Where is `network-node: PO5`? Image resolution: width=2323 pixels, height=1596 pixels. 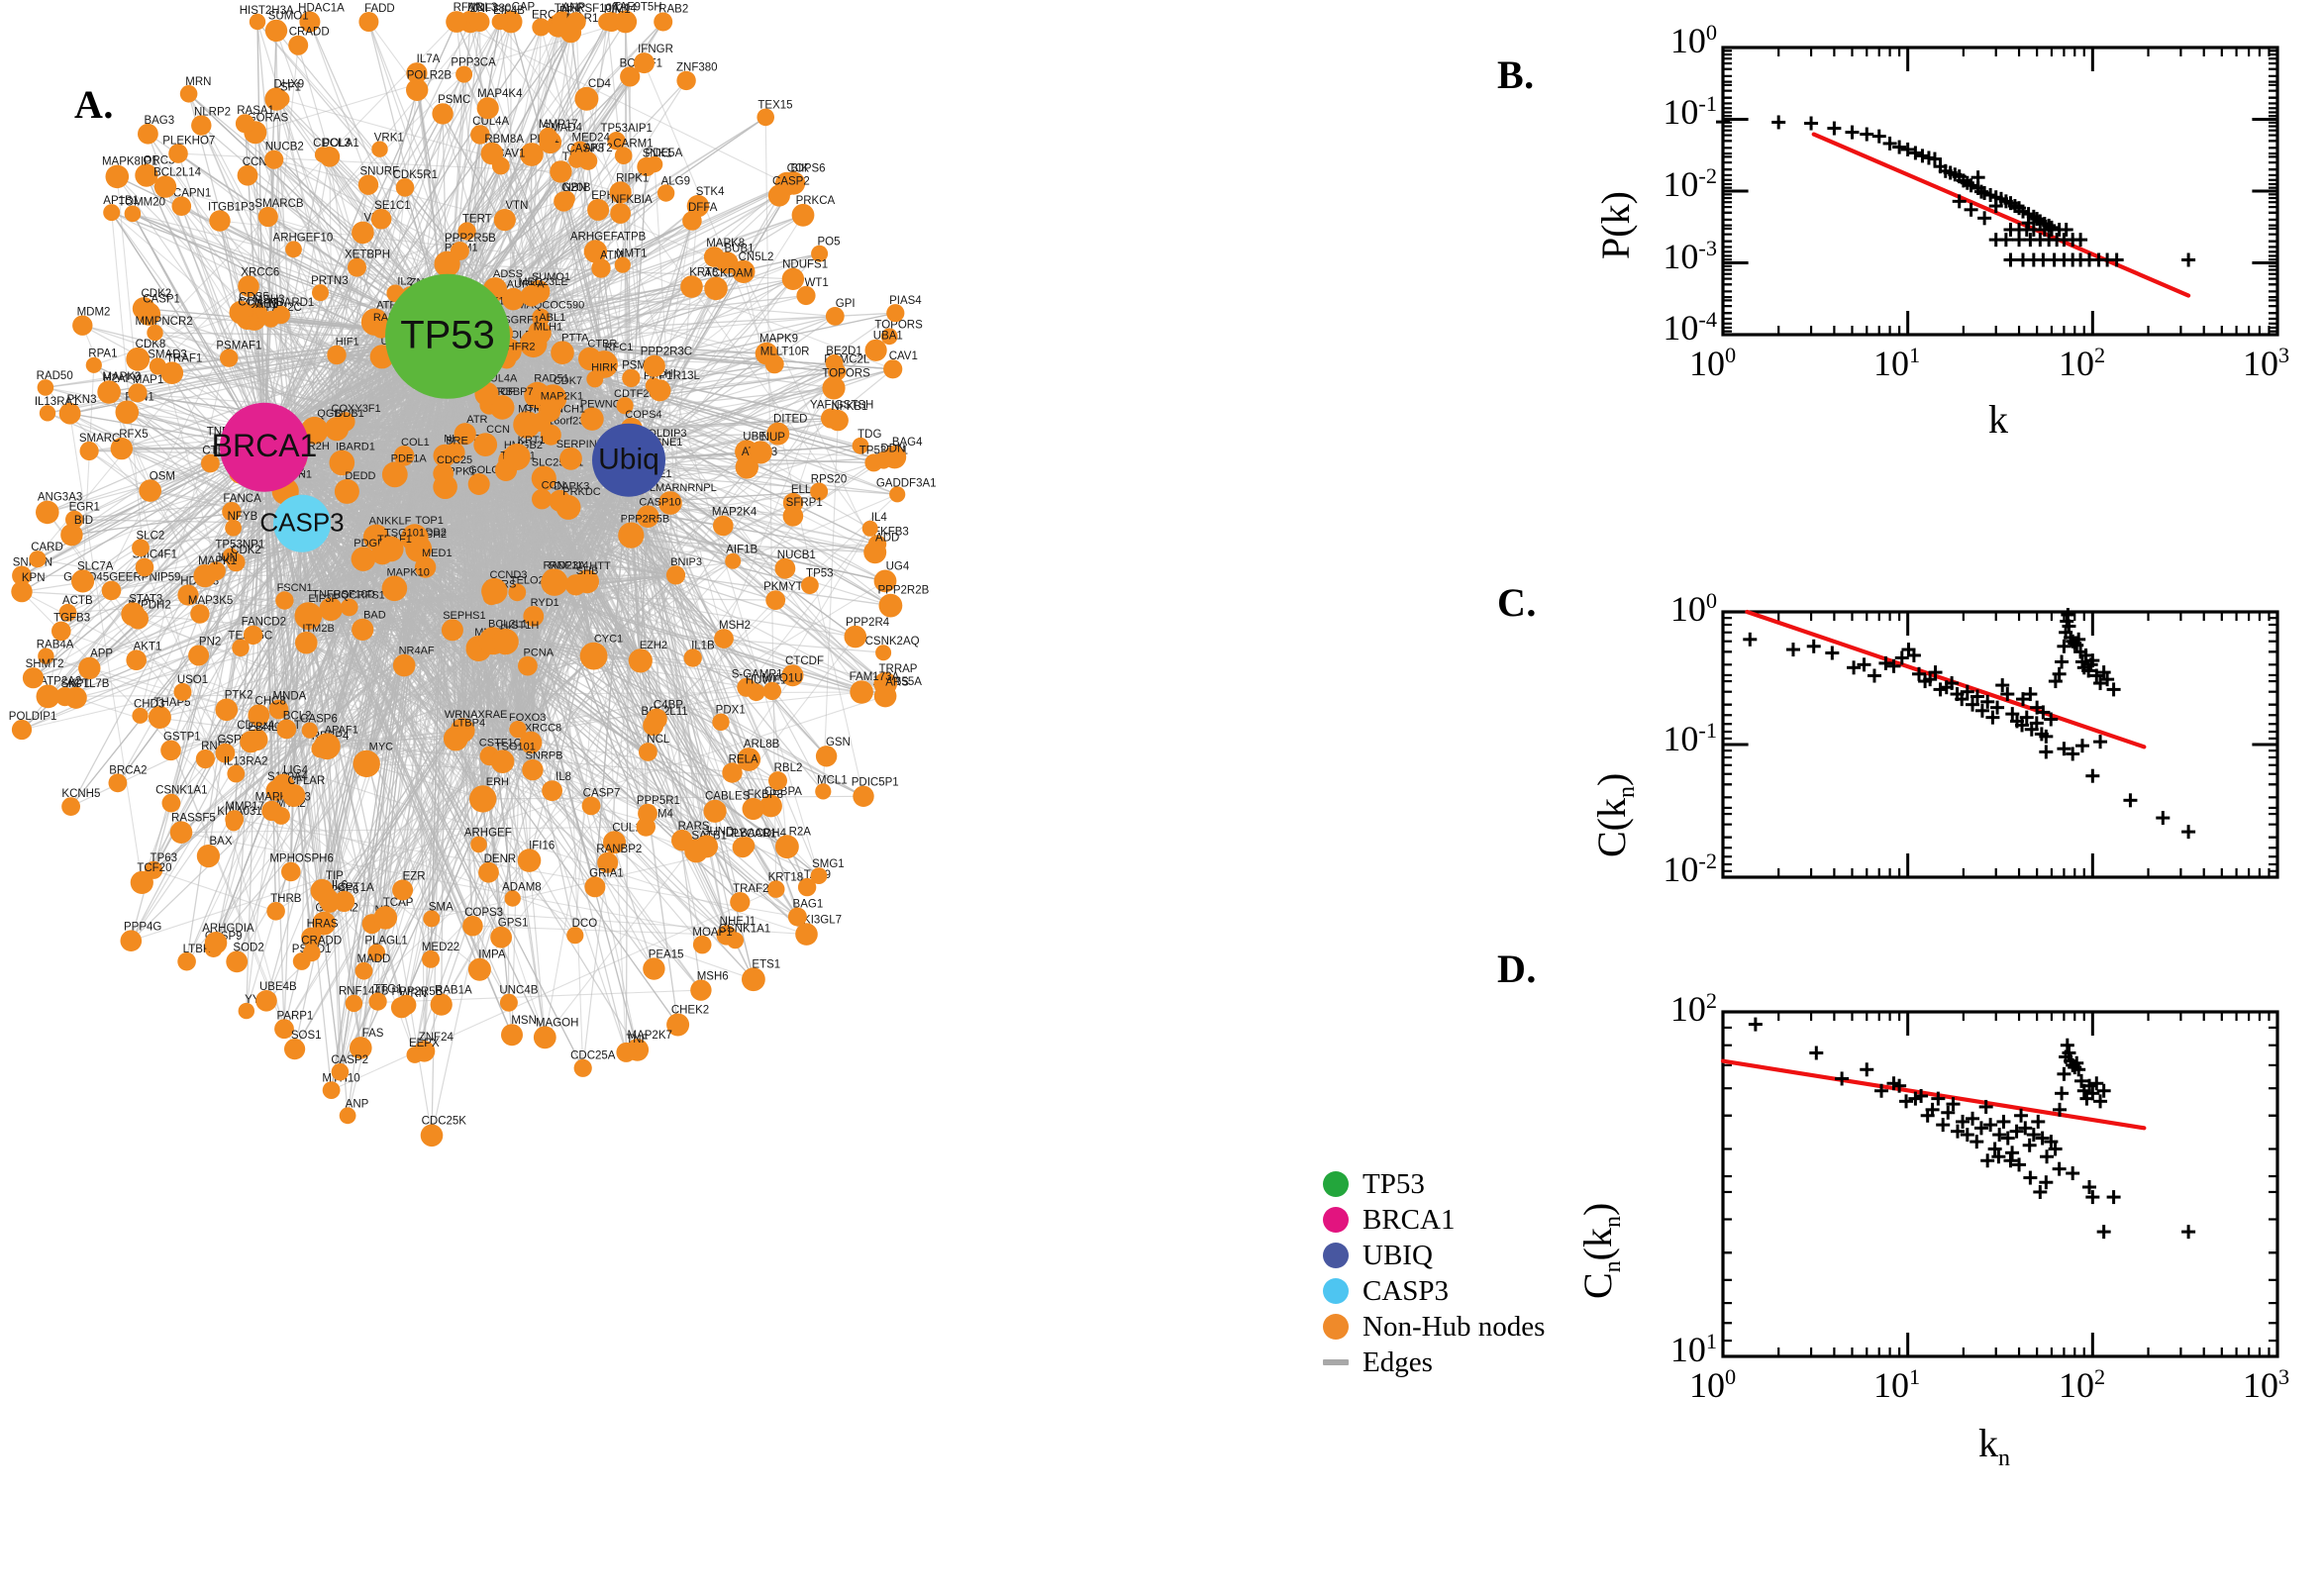
network-node: PO5 is located at coordinates (826, 250).